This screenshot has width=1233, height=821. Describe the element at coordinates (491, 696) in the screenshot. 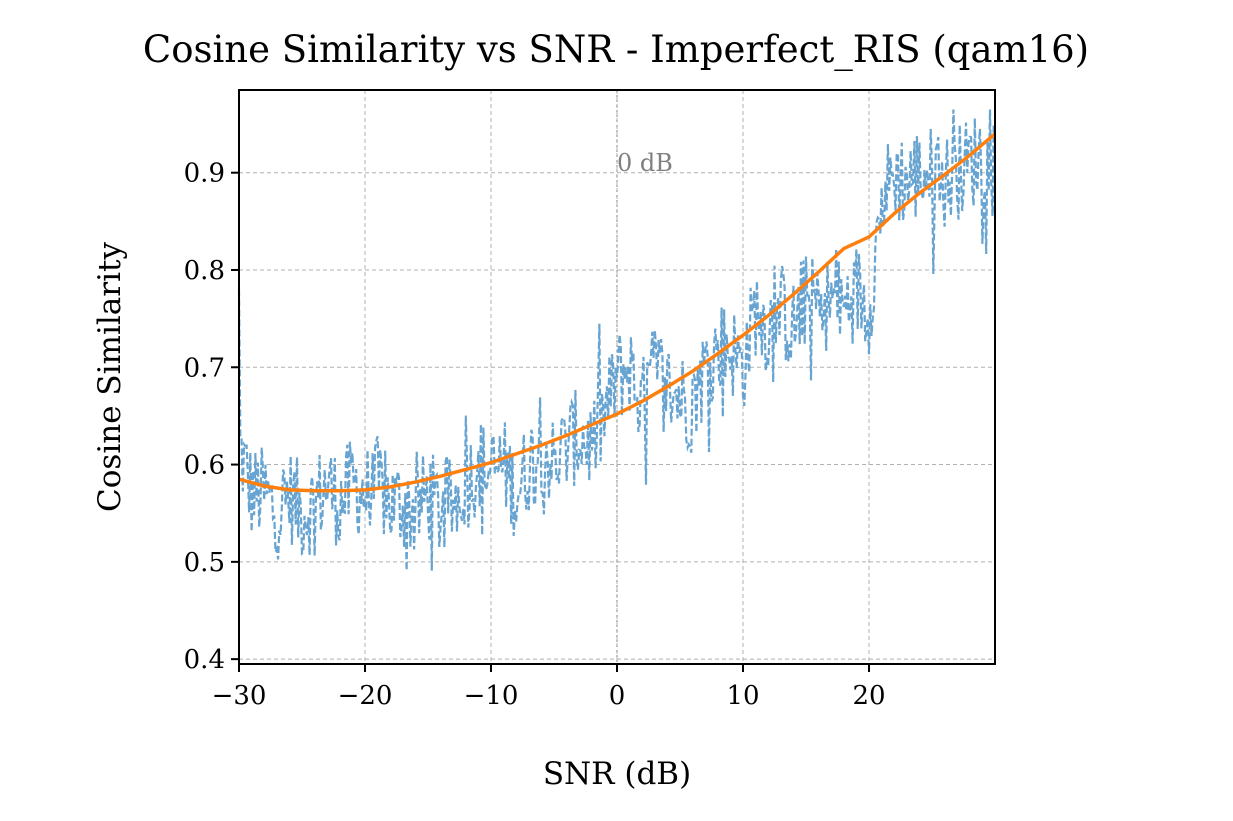

I see `x-tick-label: −10` at that location.